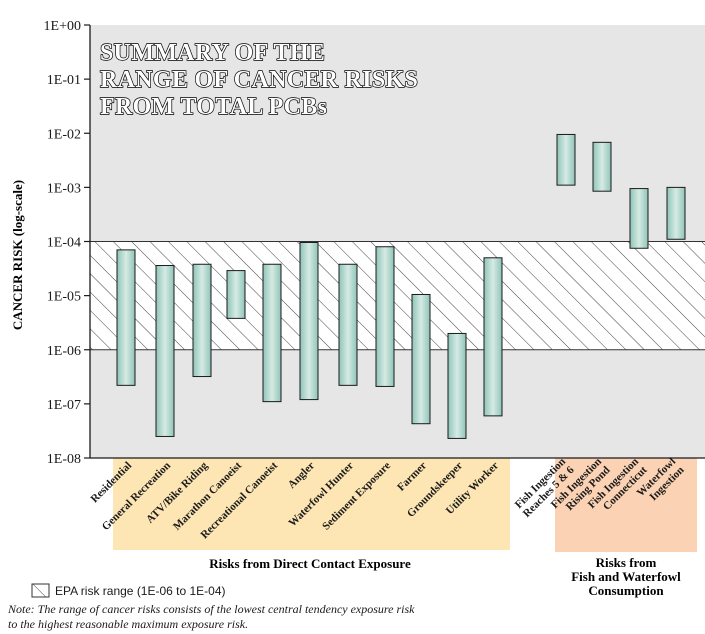 The width and height of the screenshot is (705, 634). I want to click on direct-contact-band, so click(311, 504).